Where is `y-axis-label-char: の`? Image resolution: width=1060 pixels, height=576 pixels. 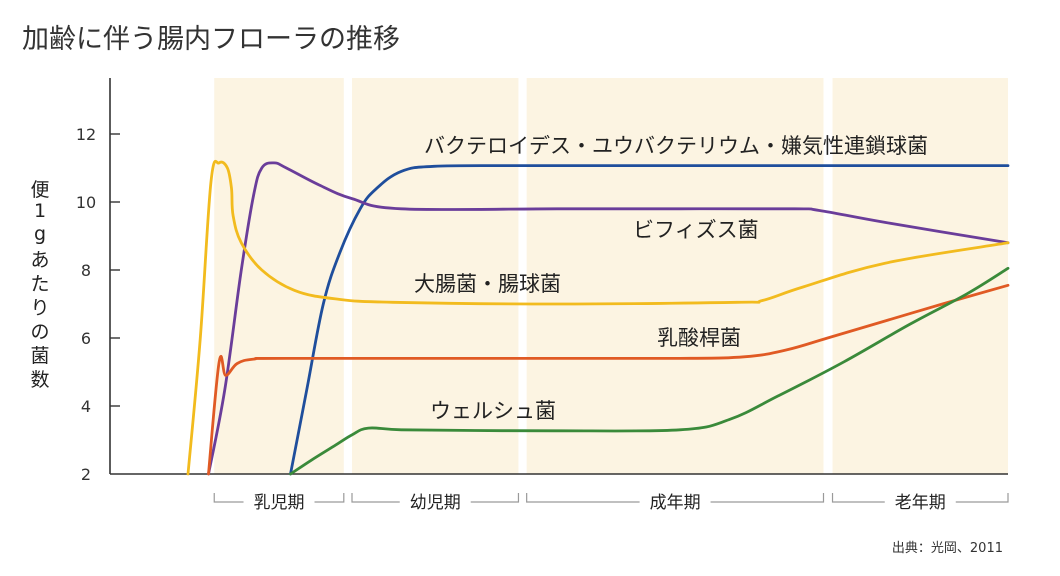
y-axis-label-char: の is located at coordinates (39, 332).